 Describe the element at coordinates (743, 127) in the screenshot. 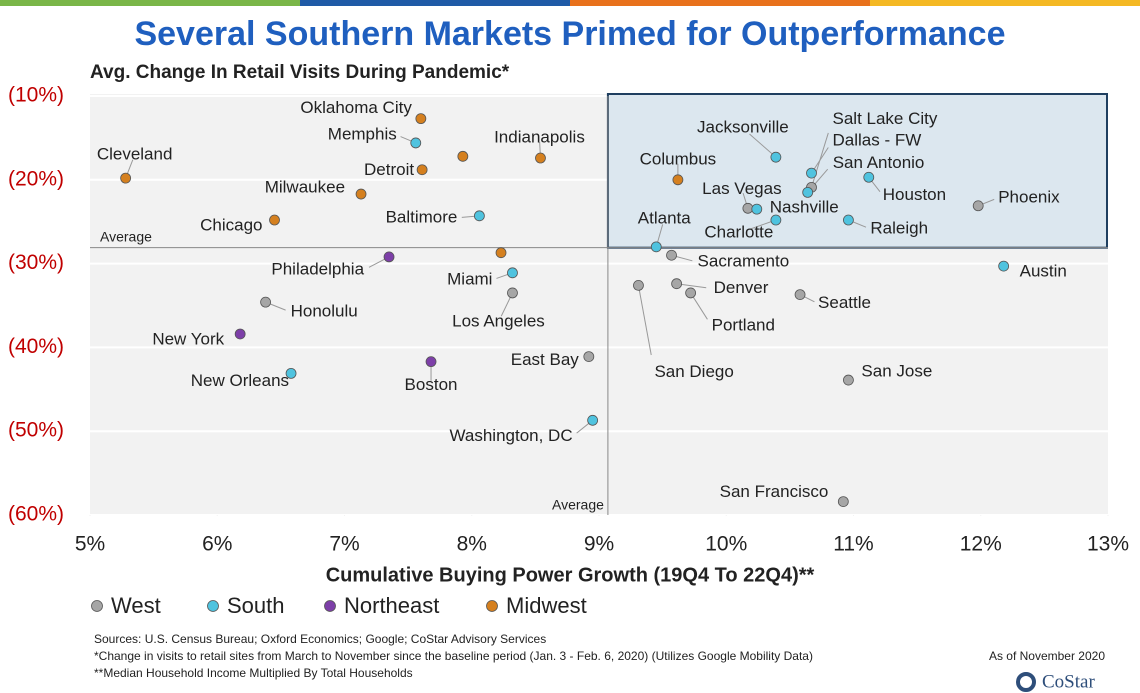

I see `point-label: Jacksonville` at that location.